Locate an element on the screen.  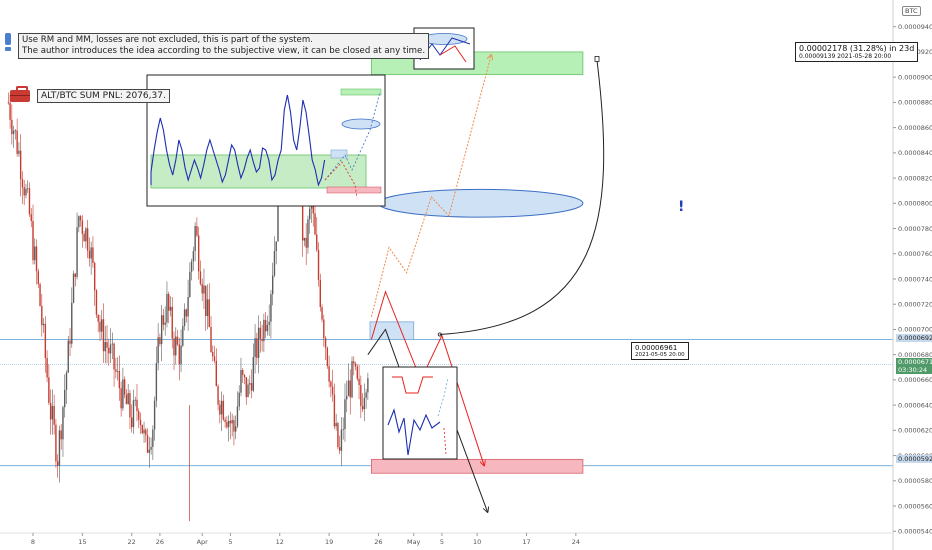
inset-large-dash2 is located at coordinates (341, 180).